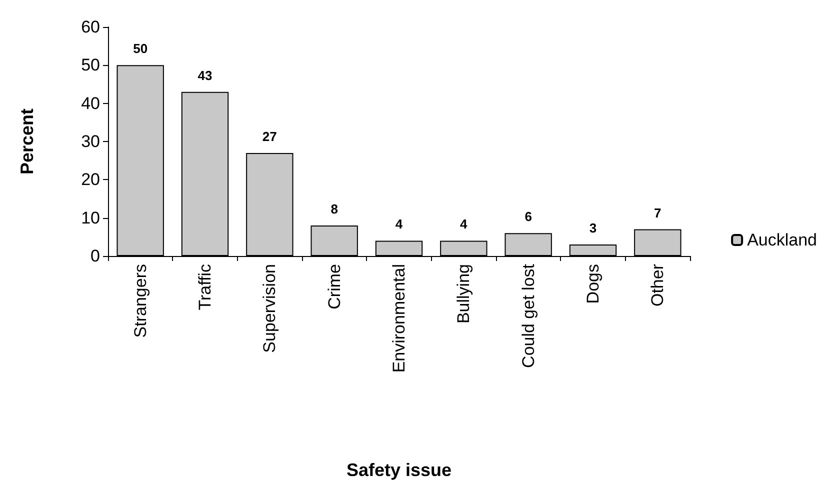 This screenshot has width=832, height=480. Describe the element at coordinates (528, 316) in the screenshot. I see `x-tick-label: Could get lost` at that location.